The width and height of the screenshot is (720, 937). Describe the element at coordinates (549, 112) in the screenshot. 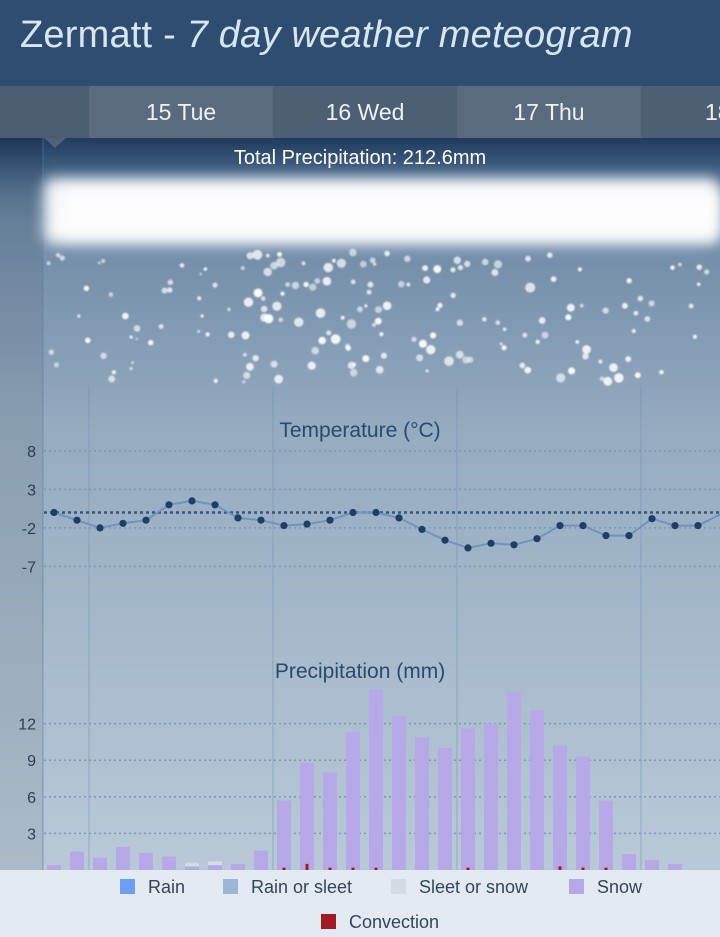

I see `tab-17-thu: 17 Thu` at that location.